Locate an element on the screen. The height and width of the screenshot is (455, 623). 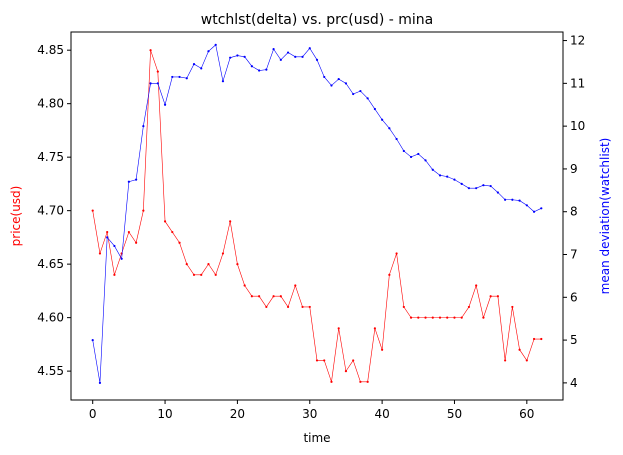
x-tick-label: 0 is located at coordinates (93, 414).